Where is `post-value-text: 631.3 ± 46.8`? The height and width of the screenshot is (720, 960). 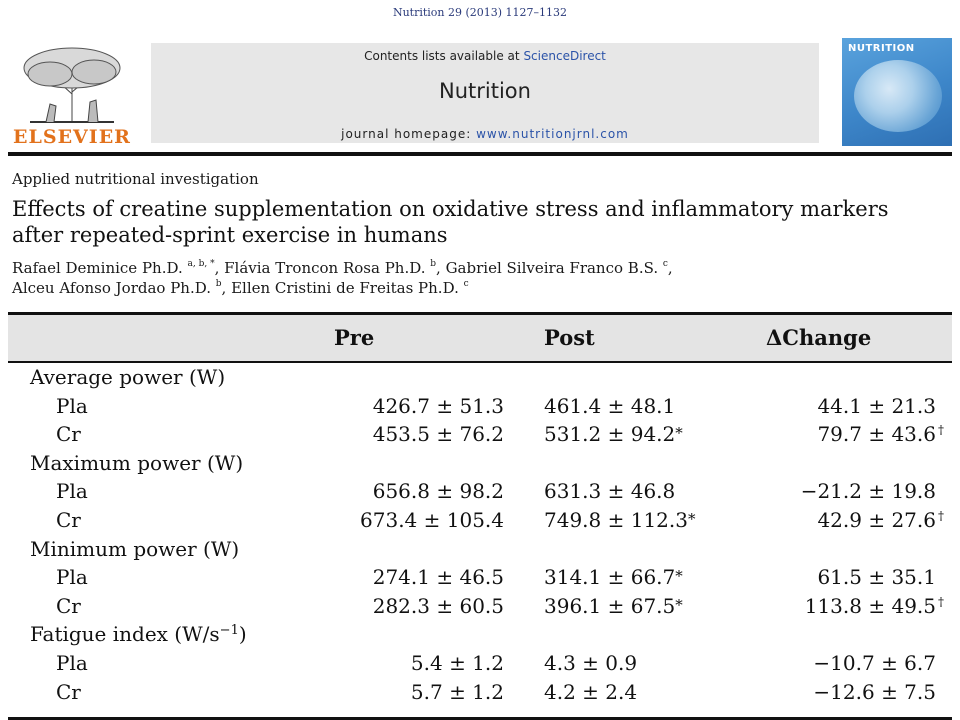 post-value-text: 631.3 ± 46.8 is located at coordinates (610, 491).